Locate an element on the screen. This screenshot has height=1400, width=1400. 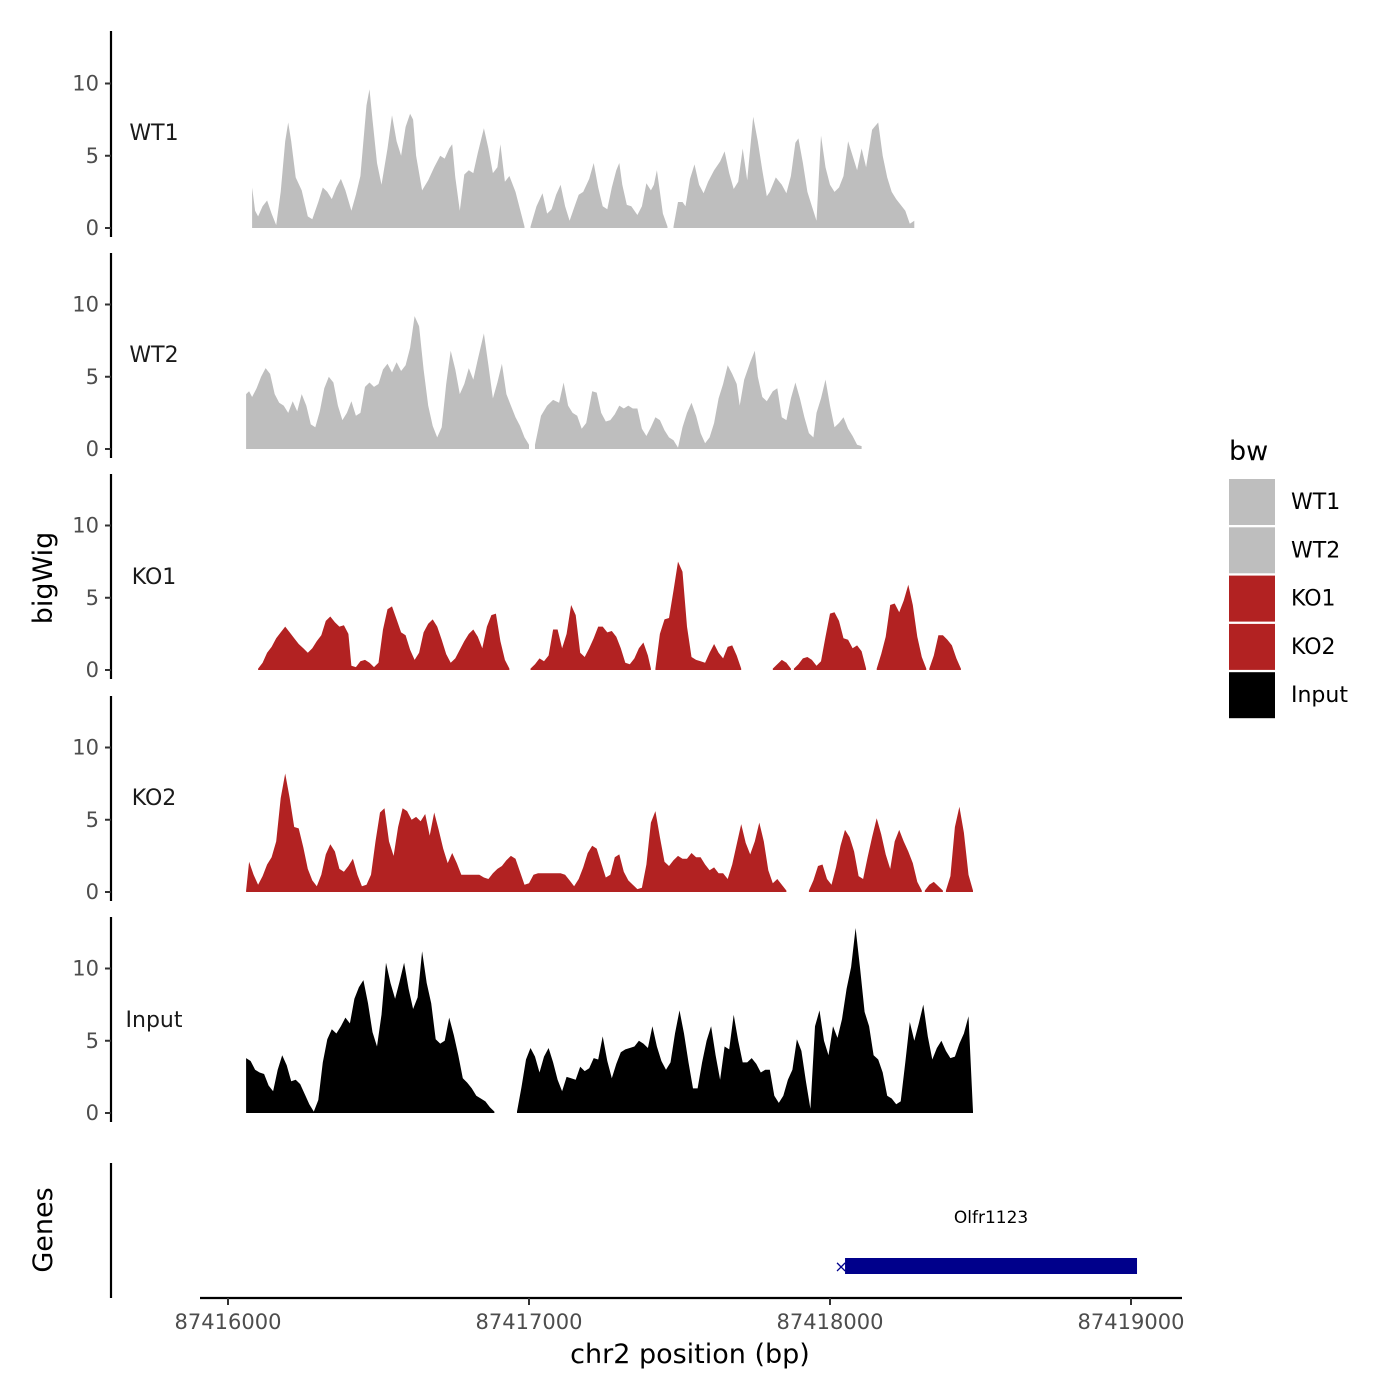
track-ko2: 0 5 10 KO2 is located at coordinates (522, 800).